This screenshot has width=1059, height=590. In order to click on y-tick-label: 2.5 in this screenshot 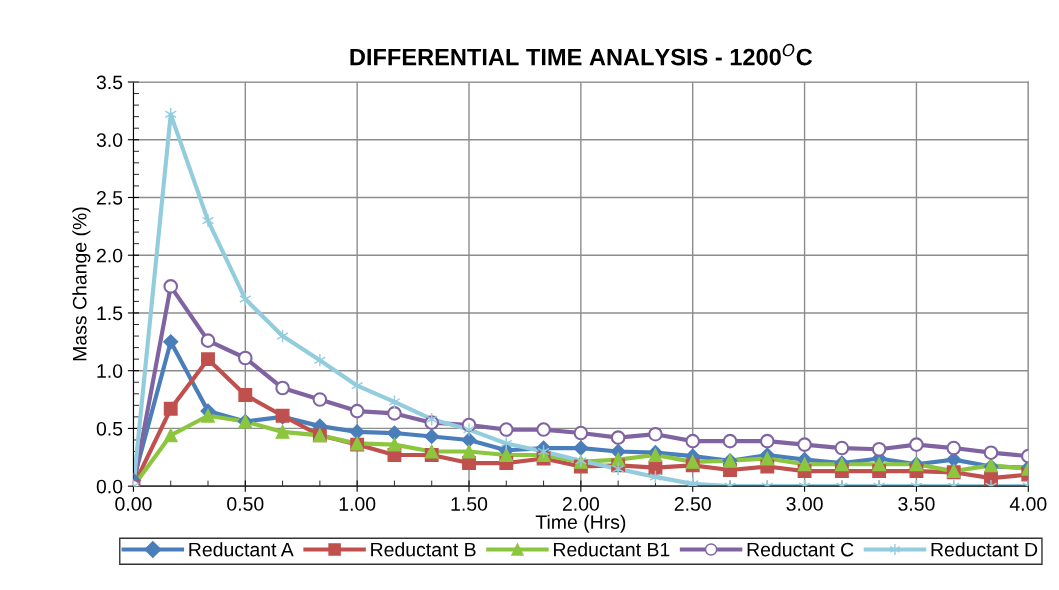, I will do `click(109, 197)`.